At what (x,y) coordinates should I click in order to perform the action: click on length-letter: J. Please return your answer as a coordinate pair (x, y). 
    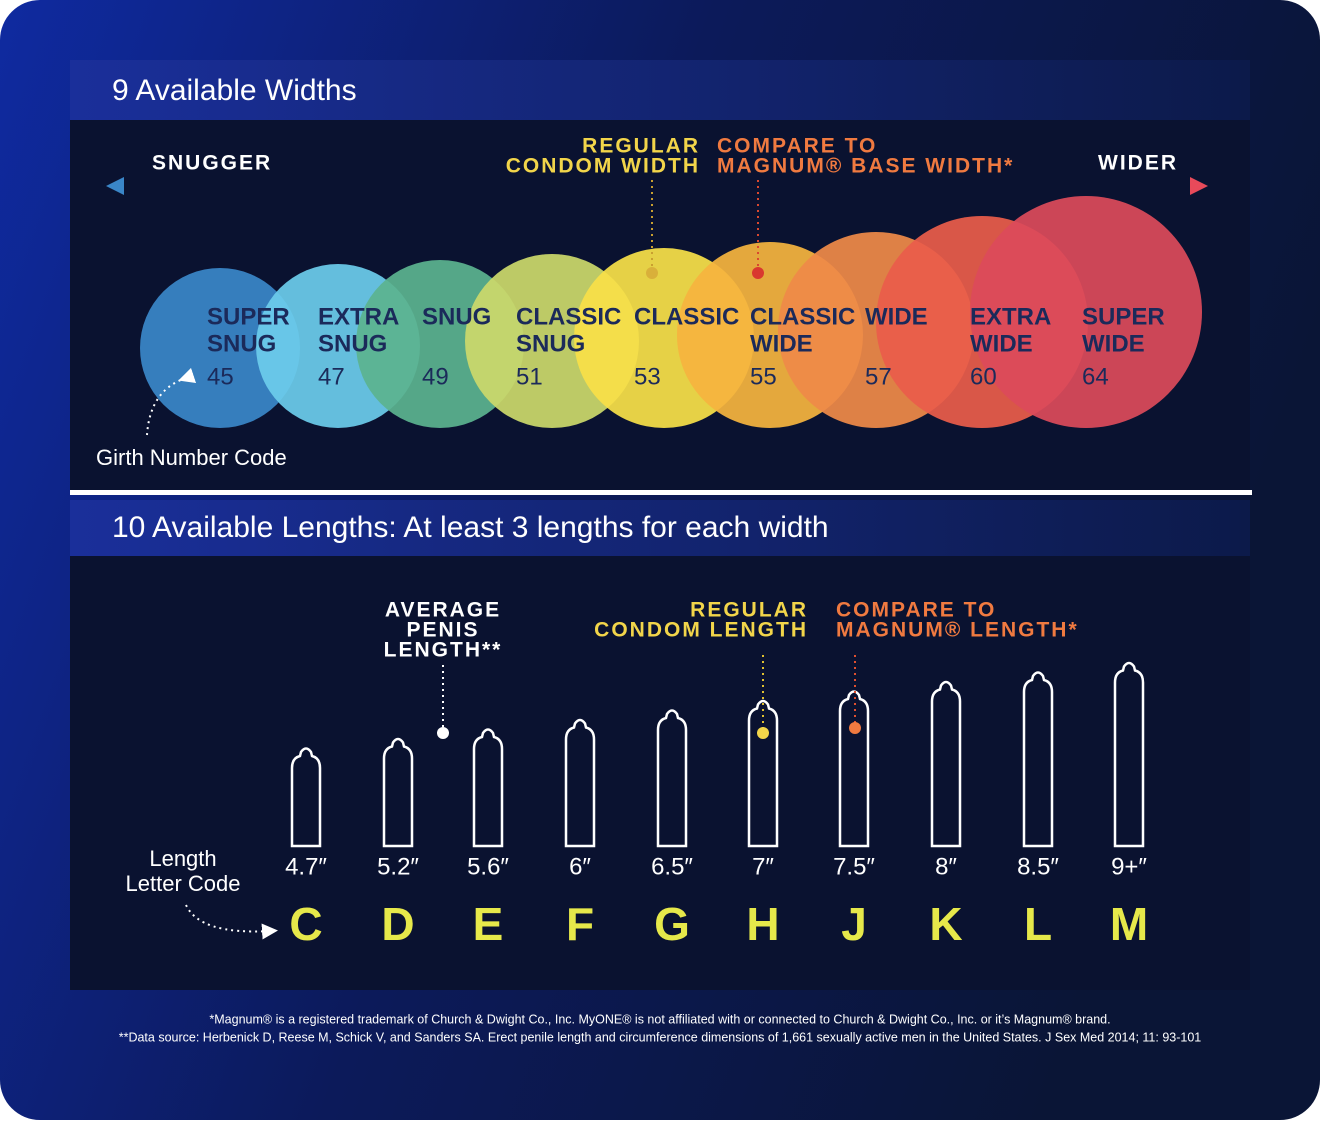
    Looking at the image, I should click on (854, 924).